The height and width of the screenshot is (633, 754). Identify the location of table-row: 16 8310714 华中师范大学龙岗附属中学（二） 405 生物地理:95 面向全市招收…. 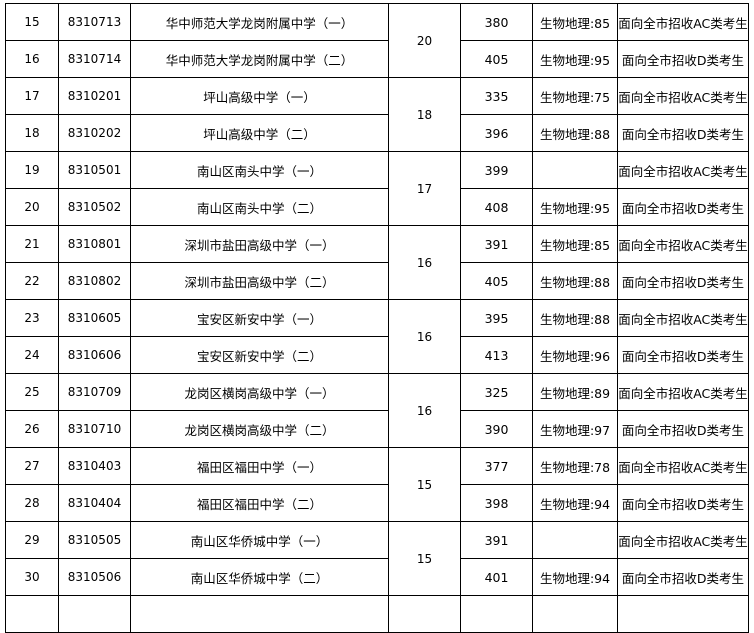
(377, 59).